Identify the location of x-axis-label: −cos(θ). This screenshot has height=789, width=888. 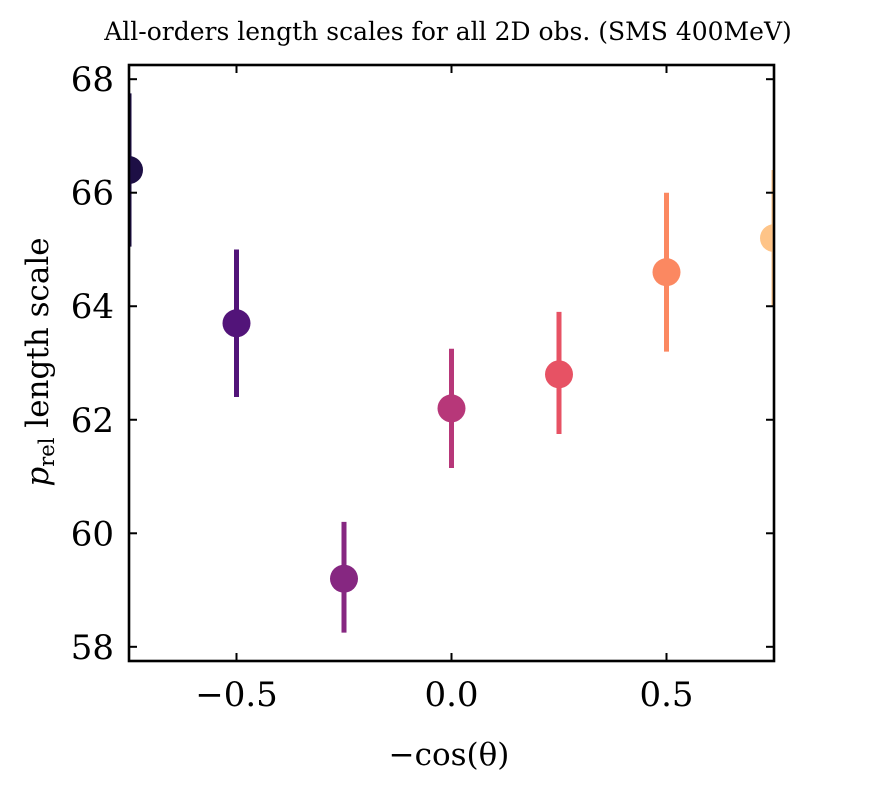
(449, 755).